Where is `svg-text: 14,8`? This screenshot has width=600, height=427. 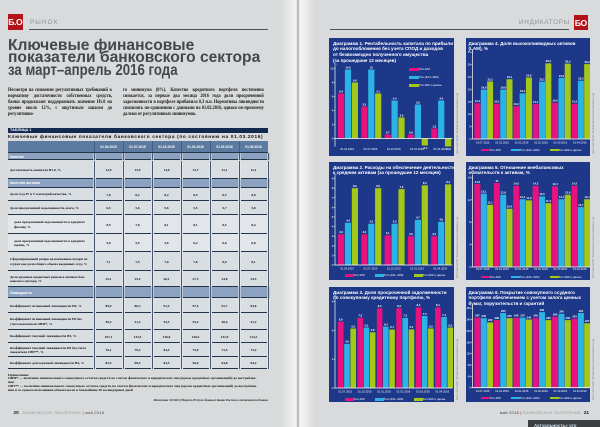
svg-text: 14,8 is located at coordinates (477, 182).